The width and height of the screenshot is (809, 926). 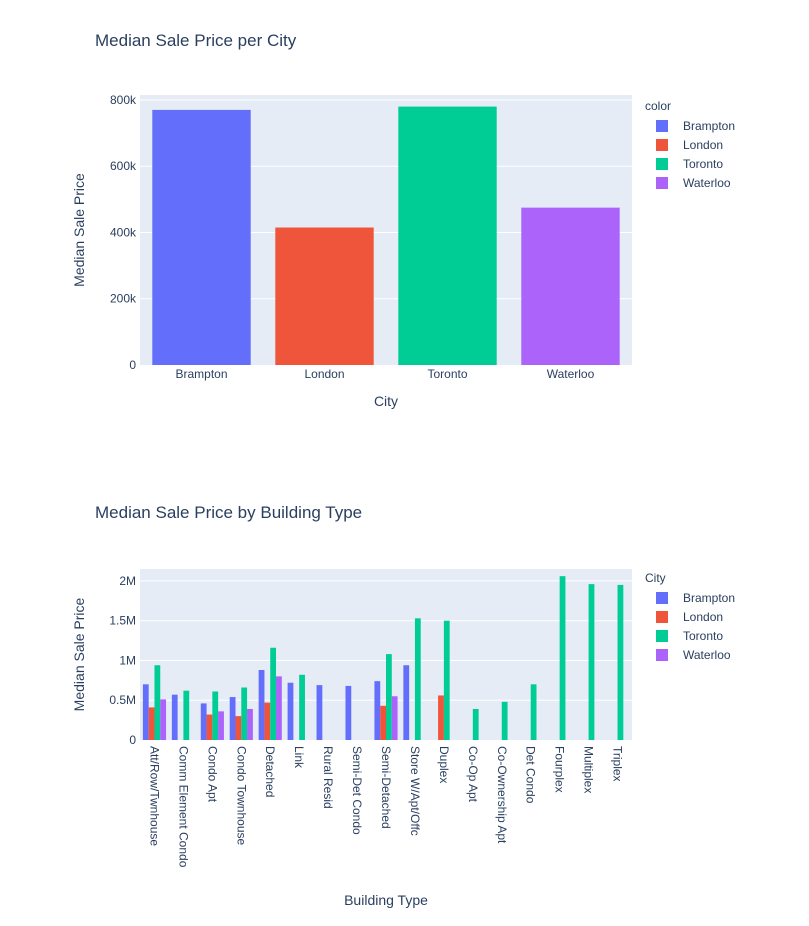 I want to click on chart2-y-ticks: 0 0.5M 1M 1.5M 2M, so click(x=122, y=660).